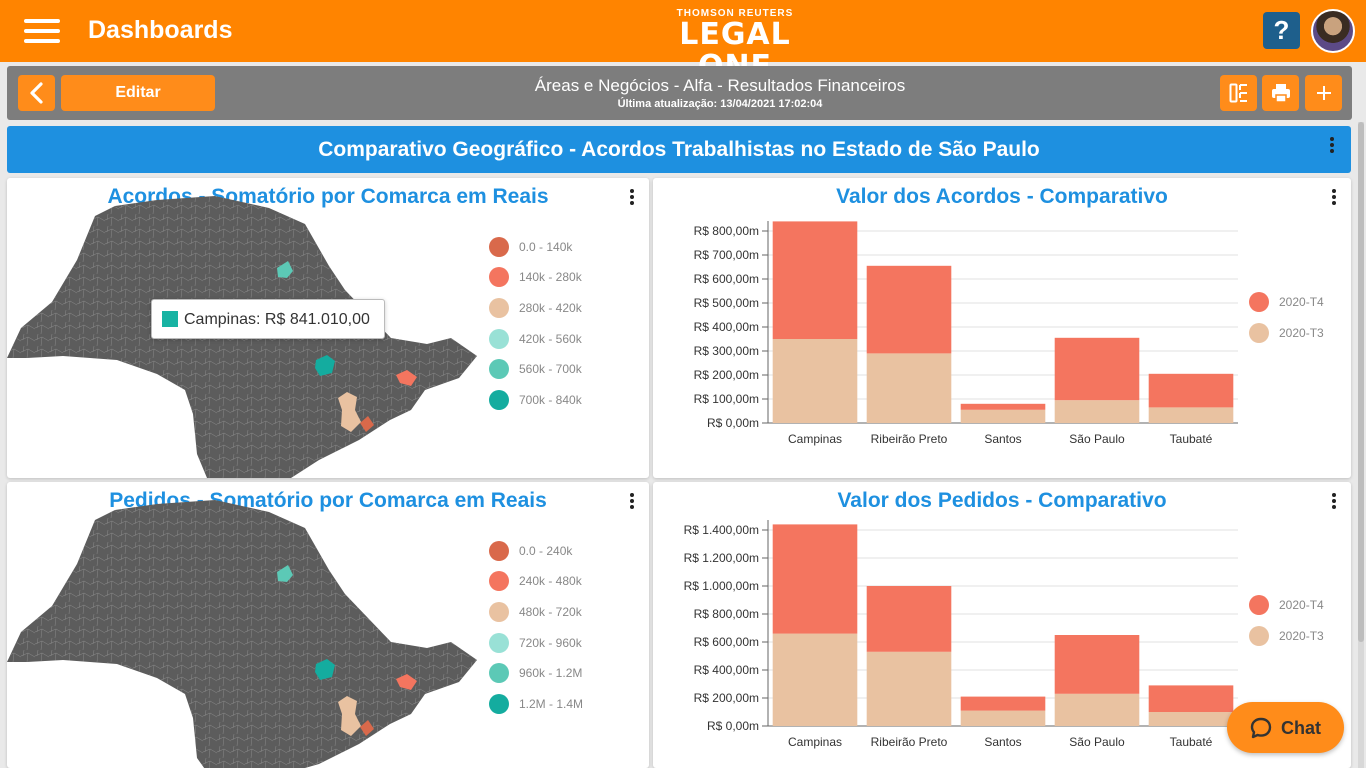 The height and width of the screenshot is (768, 1366). Describe the element at coordinates (138, 93) in the screenshot. I see `edit-button: Editar` at that location.